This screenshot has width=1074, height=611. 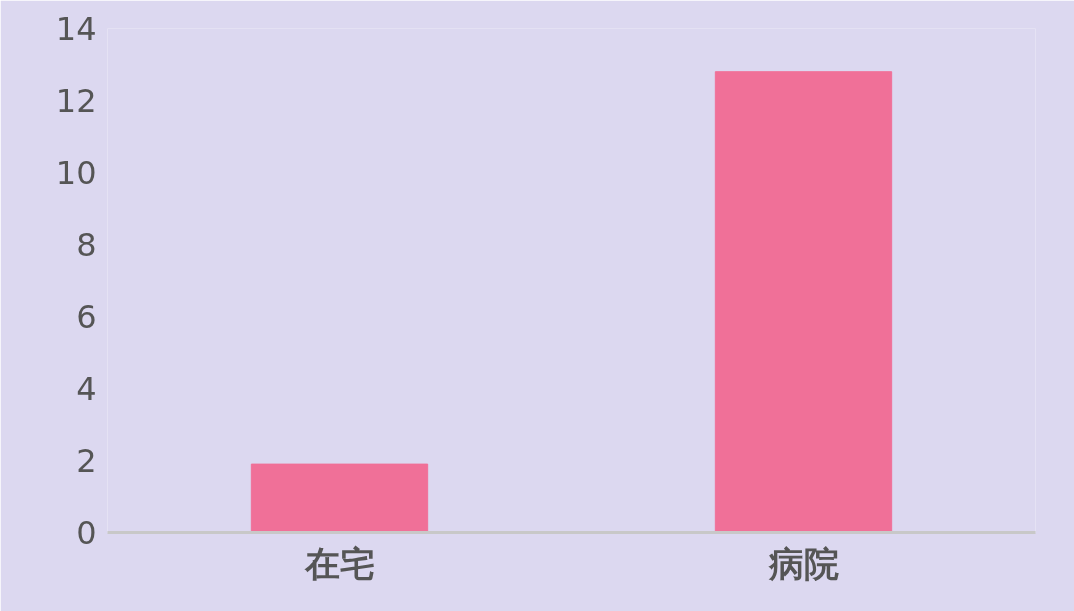 What do you see at coordinates (339, 563) in the screenshot?
I see `x-tick-label: 在宅` at bounding box center [339, 563].